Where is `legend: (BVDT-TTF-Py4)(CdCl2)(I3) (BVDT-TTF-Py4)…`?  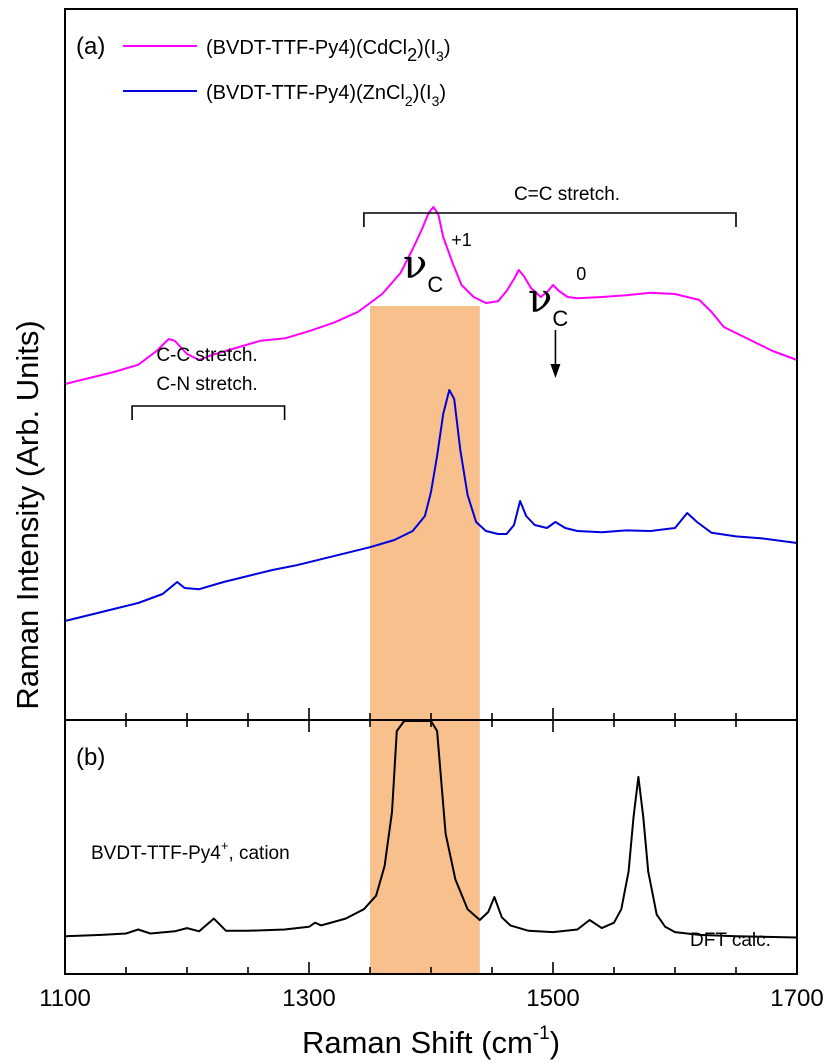
legend: (BVDT-TTF-Py4)(CdCl2)(I3) (BVDT-TTF-Py4)… is located at coordinates (286, 73).